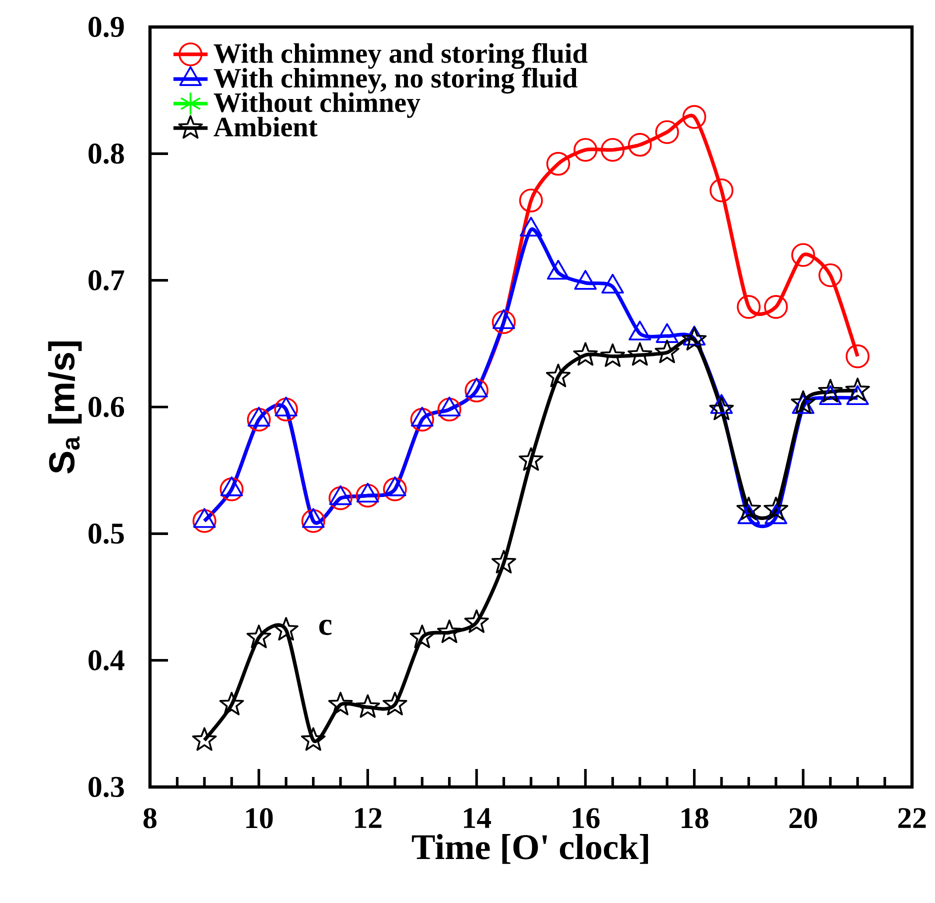  I want to click on x-tick-label: 10, so click(259, 818).